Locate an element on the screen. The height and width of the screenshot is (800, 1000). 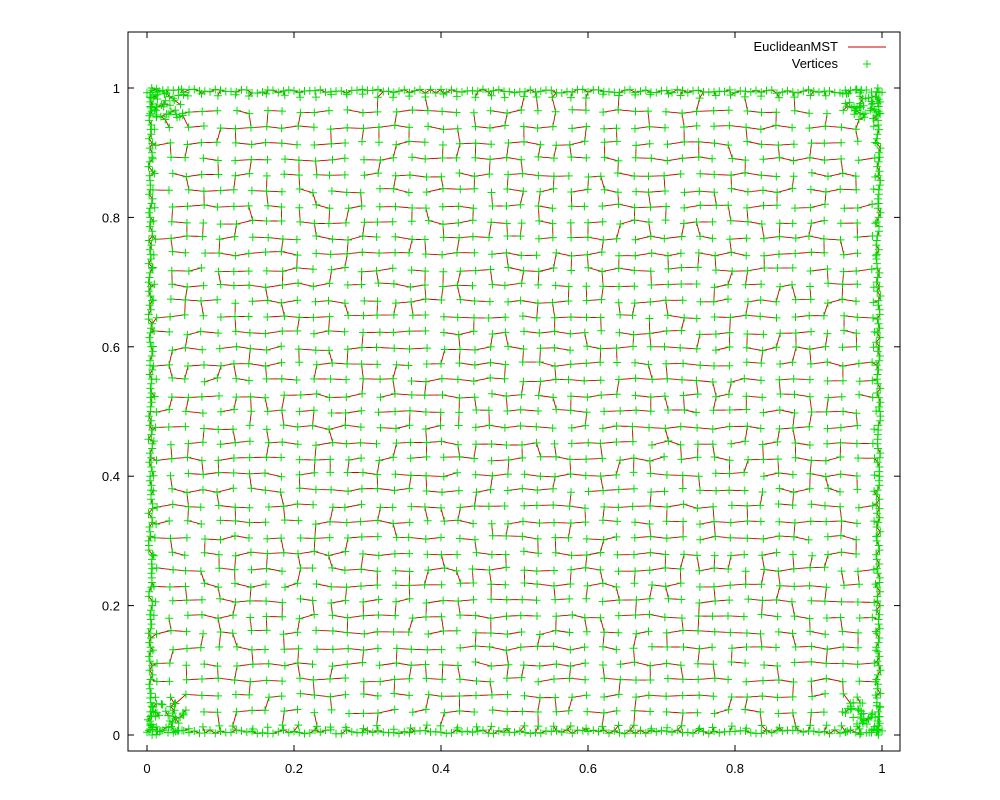
legend: EuclideanMST Vertices is located at coordinates (819, 55).